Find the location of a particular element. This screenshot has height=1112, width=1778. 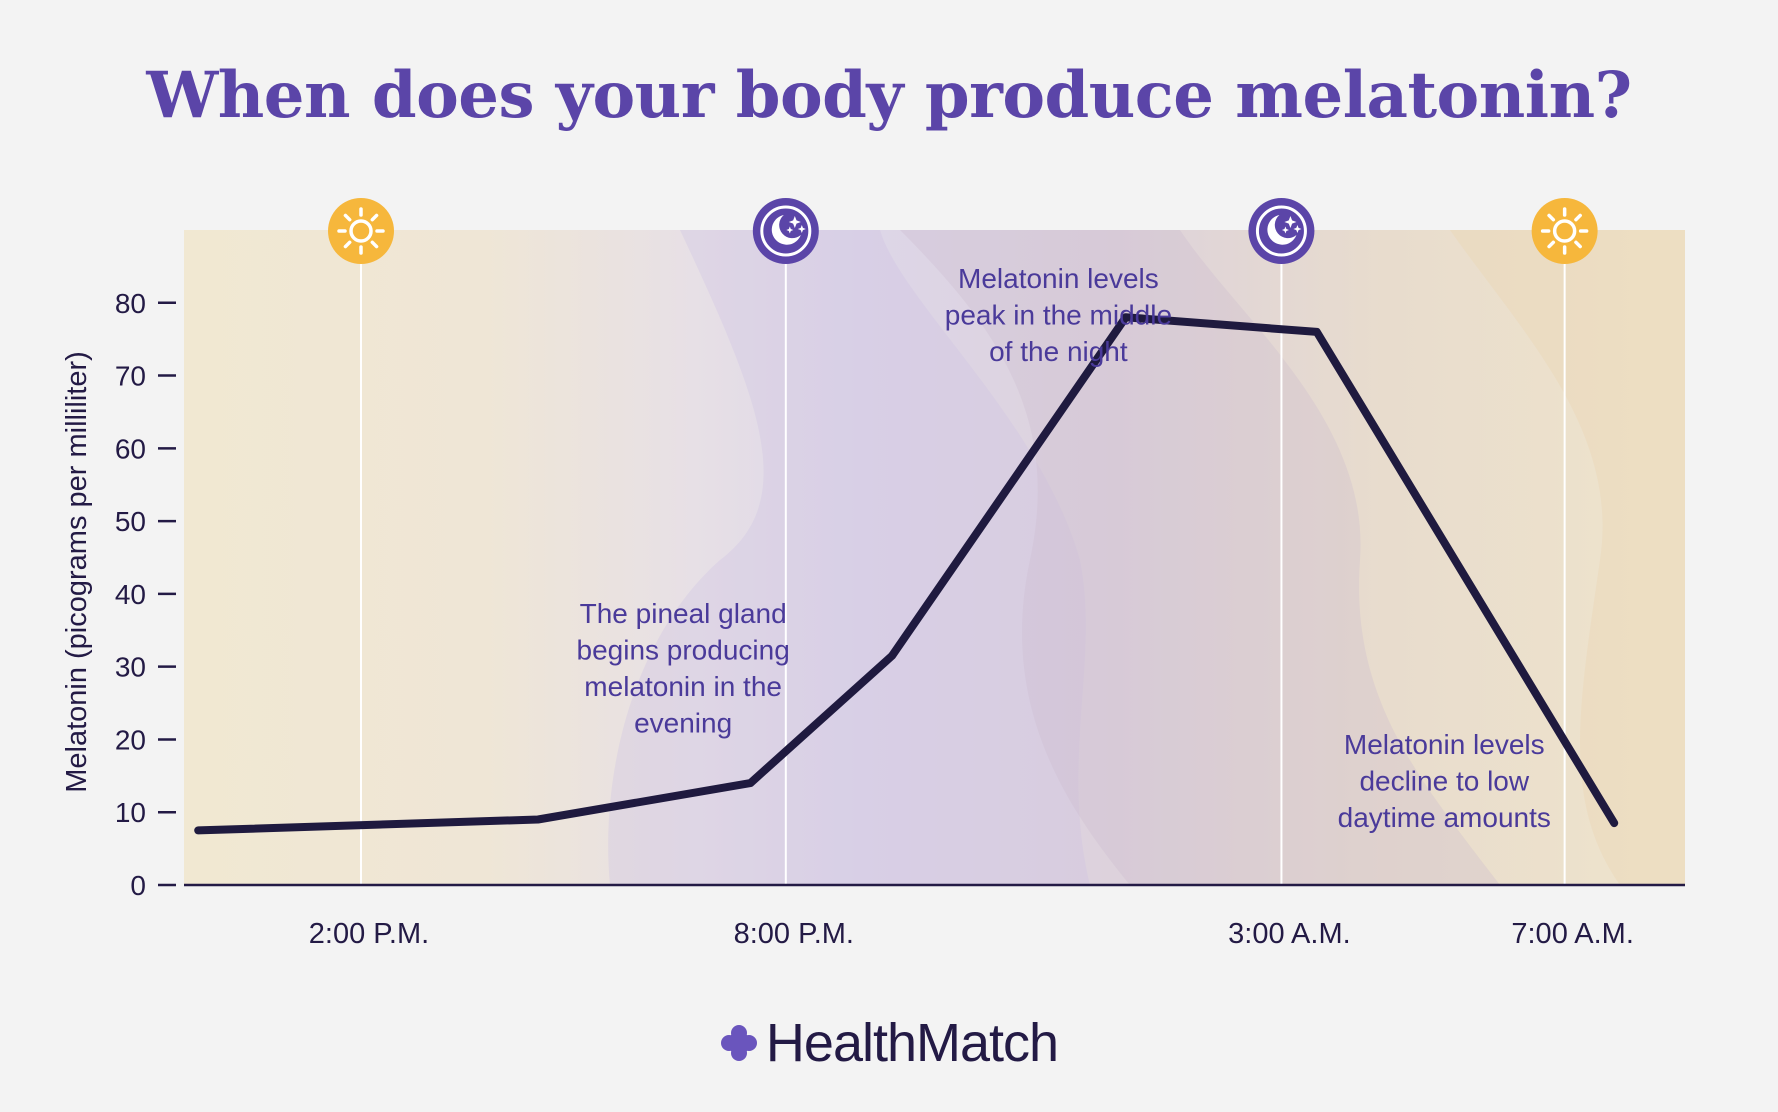

annotation-line: decline to low is located at coordinates (1444, 781).